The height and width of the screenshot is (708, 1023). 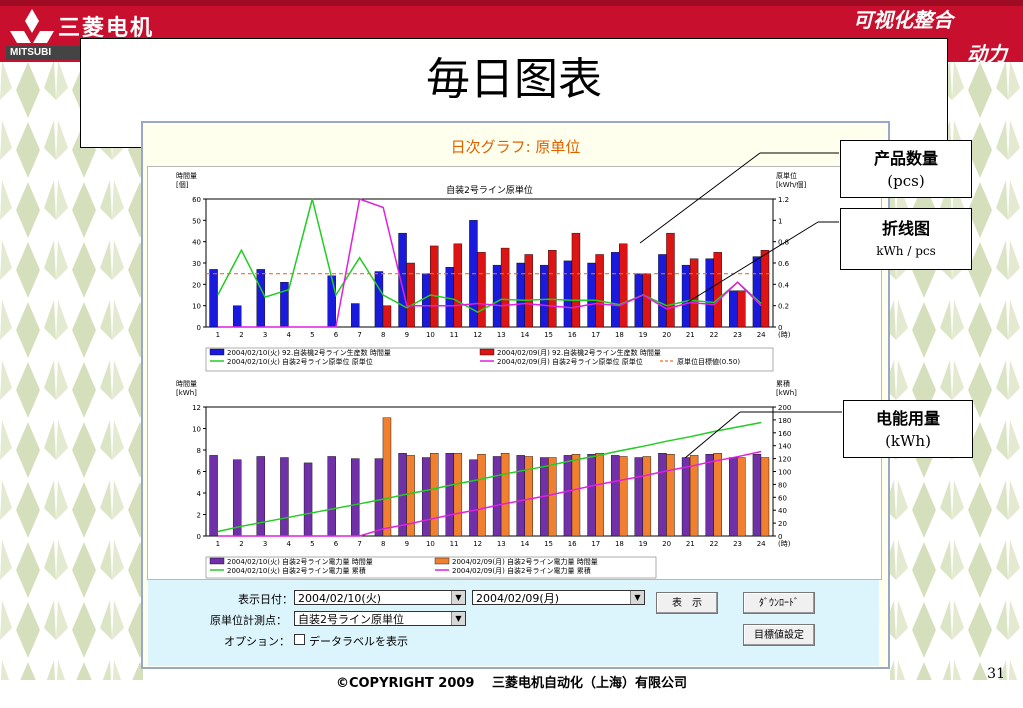 What do you see at coordinates (336, 335) in the screenshot?
I see `x-tick-label: 6` at bounding box center [336, 335].